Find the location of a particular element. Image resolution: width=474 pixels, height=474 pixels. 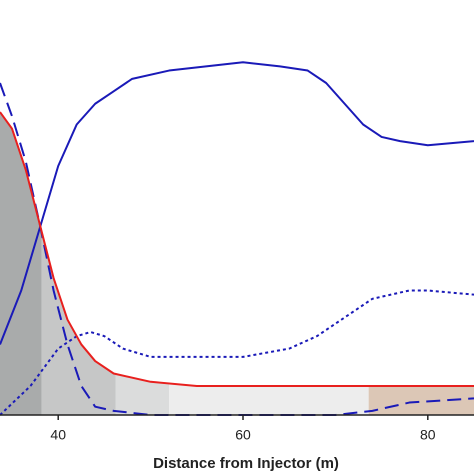

x-axis-label: Distance from Injector (m) is located at coordinates (246, 463).